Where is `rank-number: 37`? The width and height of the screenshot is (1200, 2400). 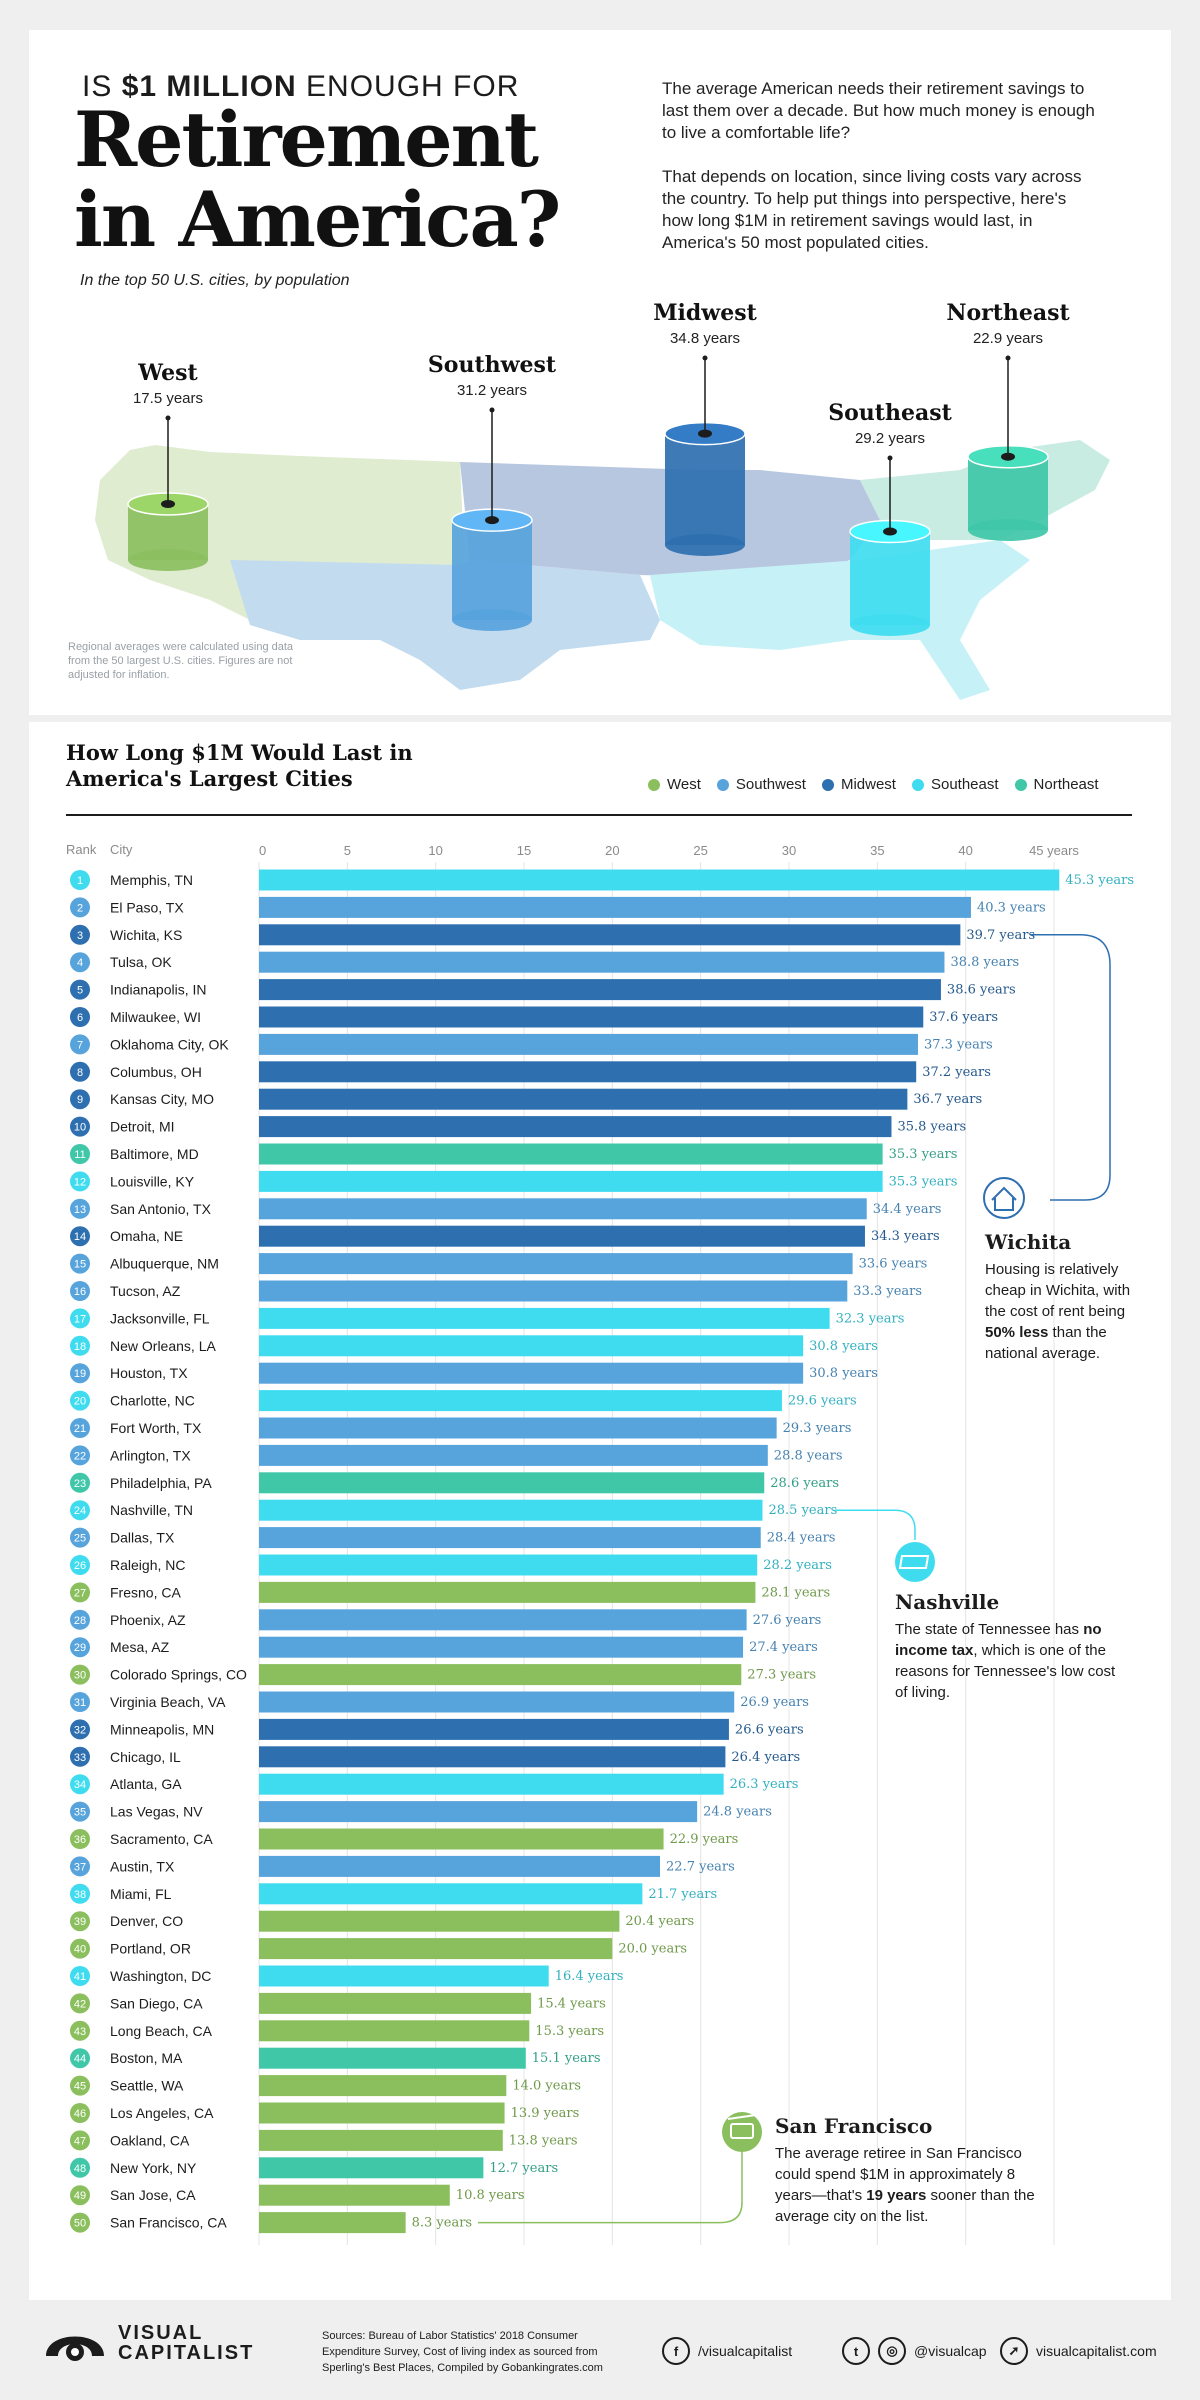 rank-number: 37 is located at coordinates (80, 1867).